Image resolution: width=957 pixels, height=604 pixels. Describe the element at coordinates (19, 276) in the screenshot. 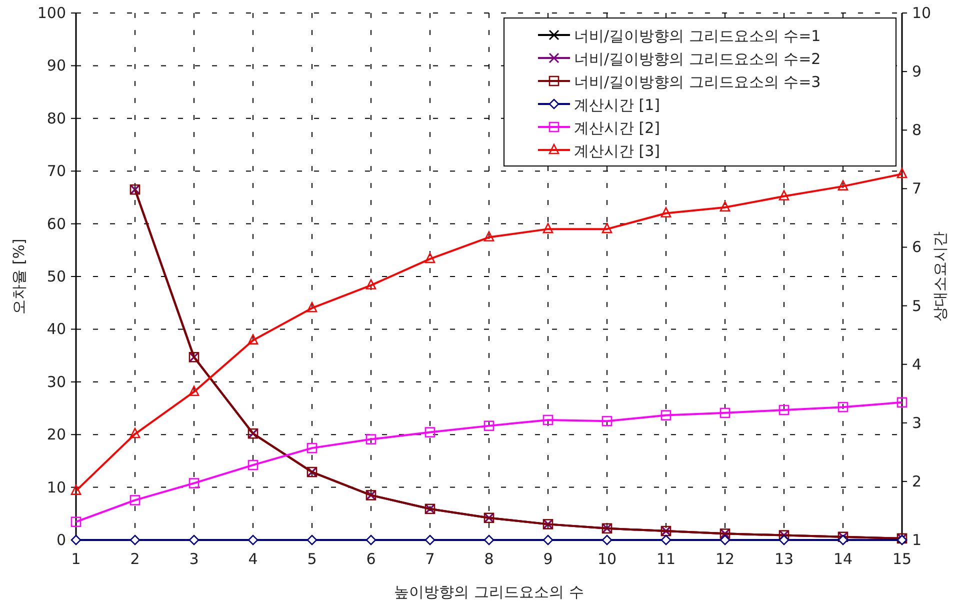

I see `y-axis-title: 오차율 [%]` at that location.